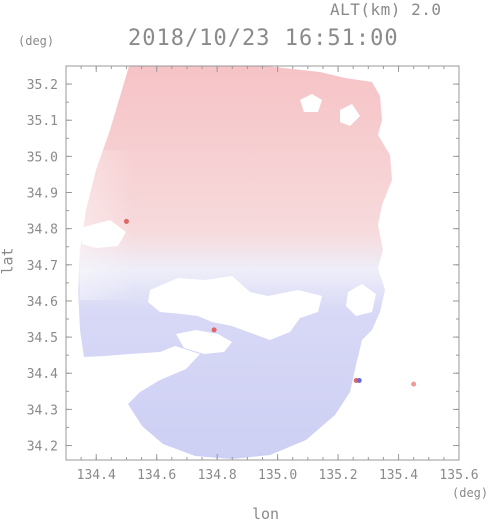 The image size is (491, 523). What do you see at coordinates (140, 225) in the screenshot?
I see `echo-shading` at bounding box center [140, 225].